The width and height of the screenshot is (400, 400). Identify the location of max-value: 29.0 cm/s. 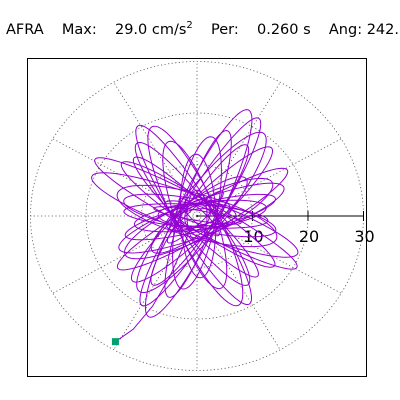
(150, 30).